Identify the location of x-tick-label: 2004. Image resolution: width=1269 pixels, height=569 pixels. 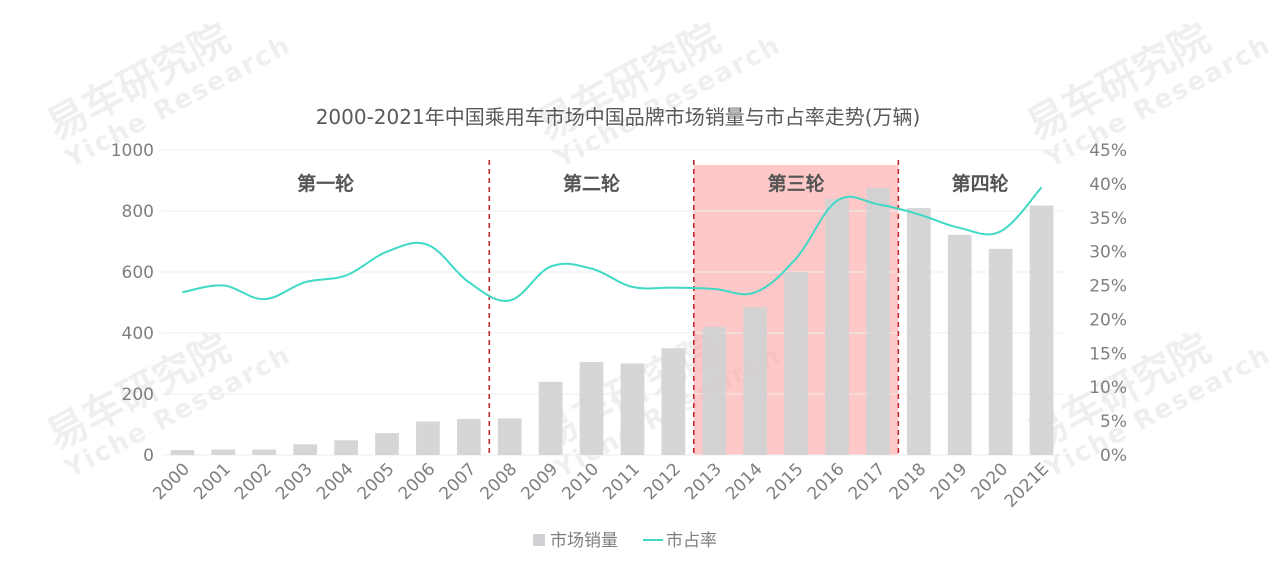
(335, 481).